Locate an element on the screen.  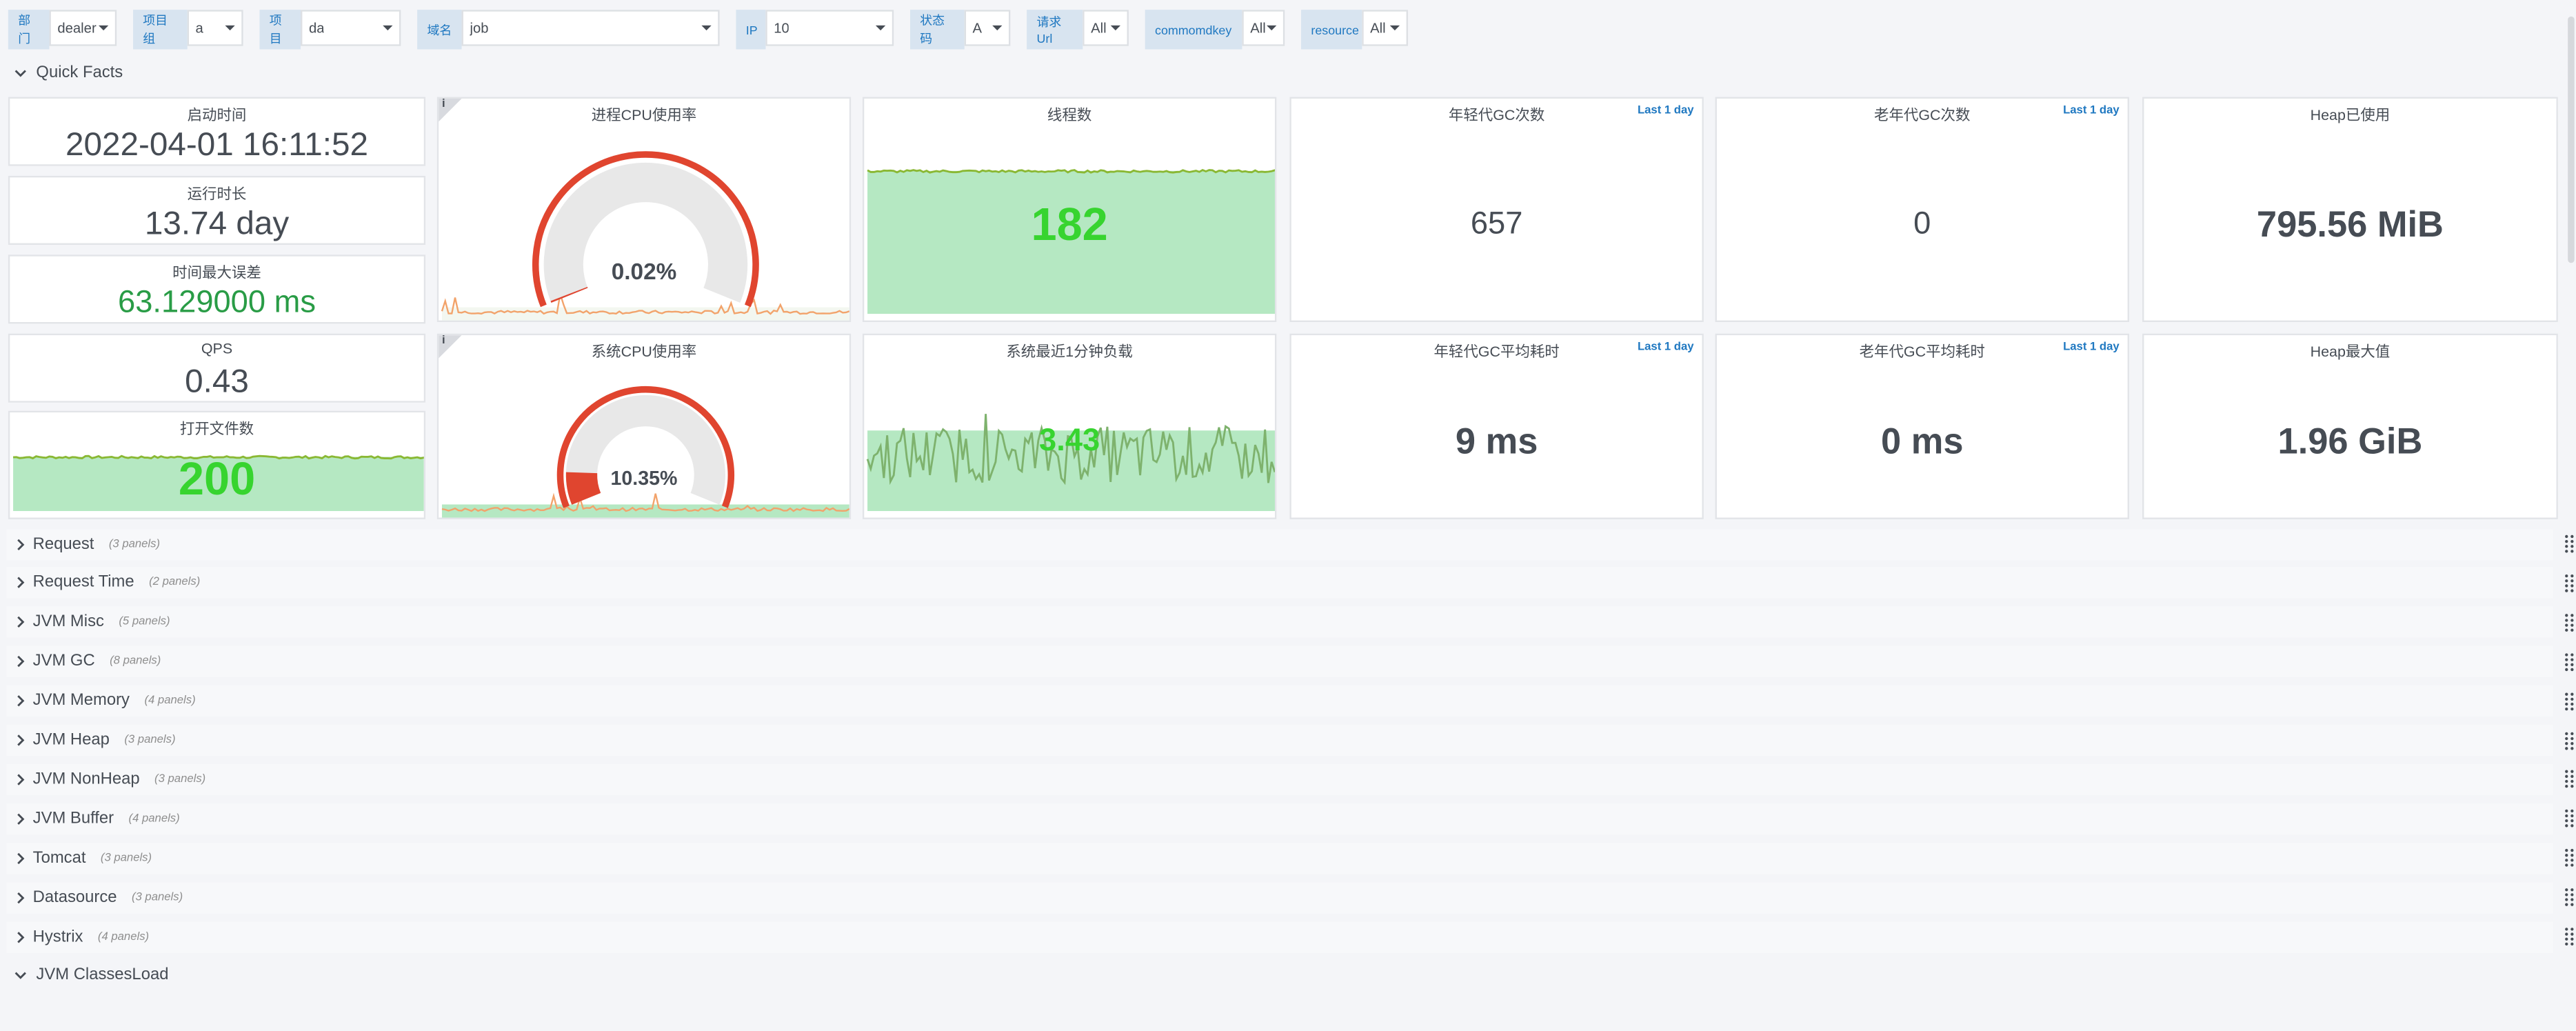
variable: resource All is located at coordinates (1354, 30).